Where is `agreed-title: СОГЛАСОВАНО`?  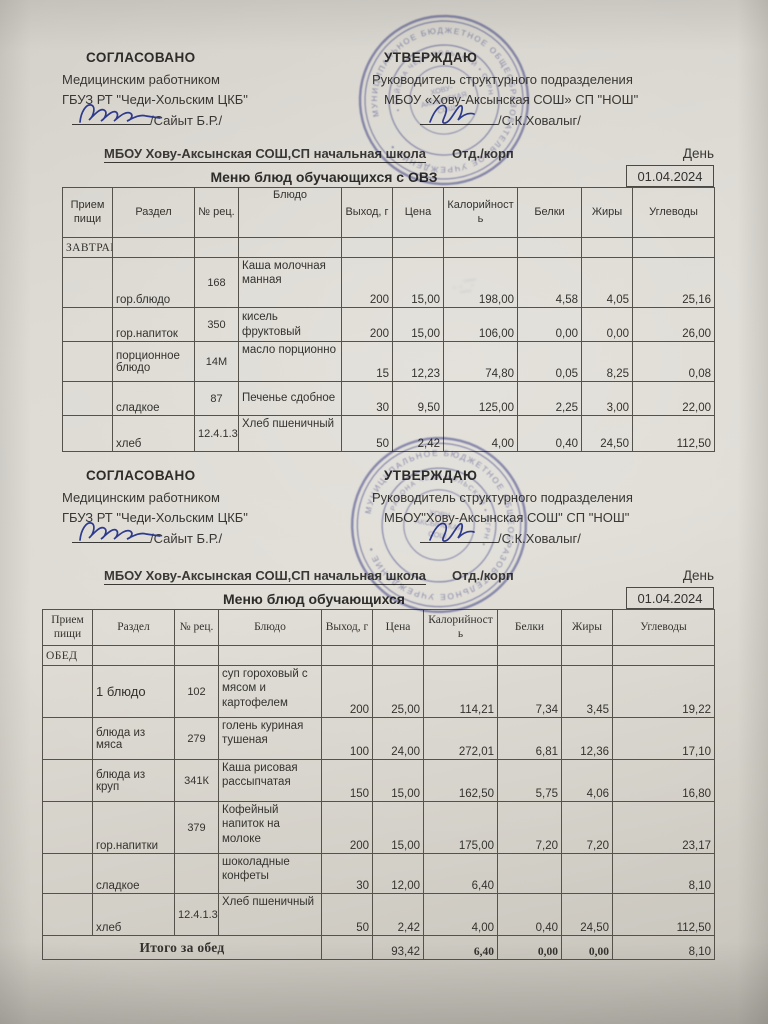 agreed-title: СОГЛАСОВАНО is located at coordinates (141, 475).